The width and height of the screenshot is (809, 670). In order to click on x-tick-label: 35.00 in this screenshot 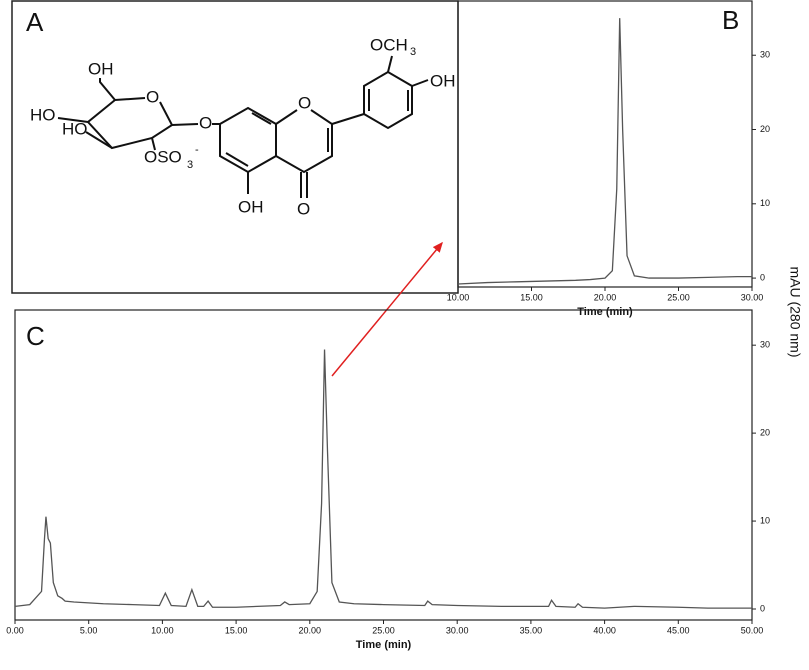, I will do `click(531, 630)`.